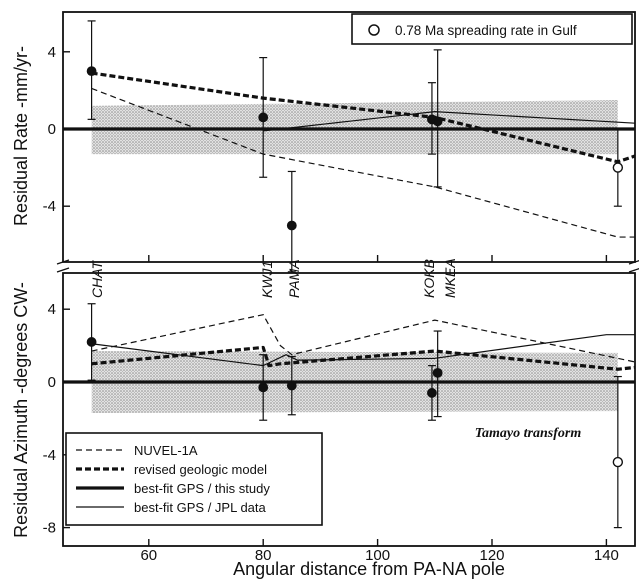  What do you see at coordinates (49, 206) in the screenshot?
I see `y-tick-label-rate-2: -4` at bounding box center [49, 206].